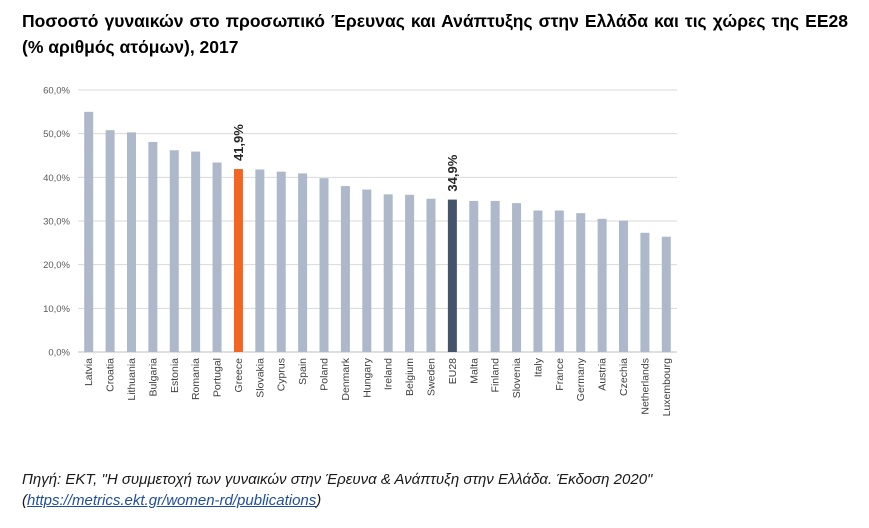 The width and height of the screenshot is (869, 528). Describe the element at coordinates (666, 294) in the screenshot. I see `bar-luxembourg` at that location.